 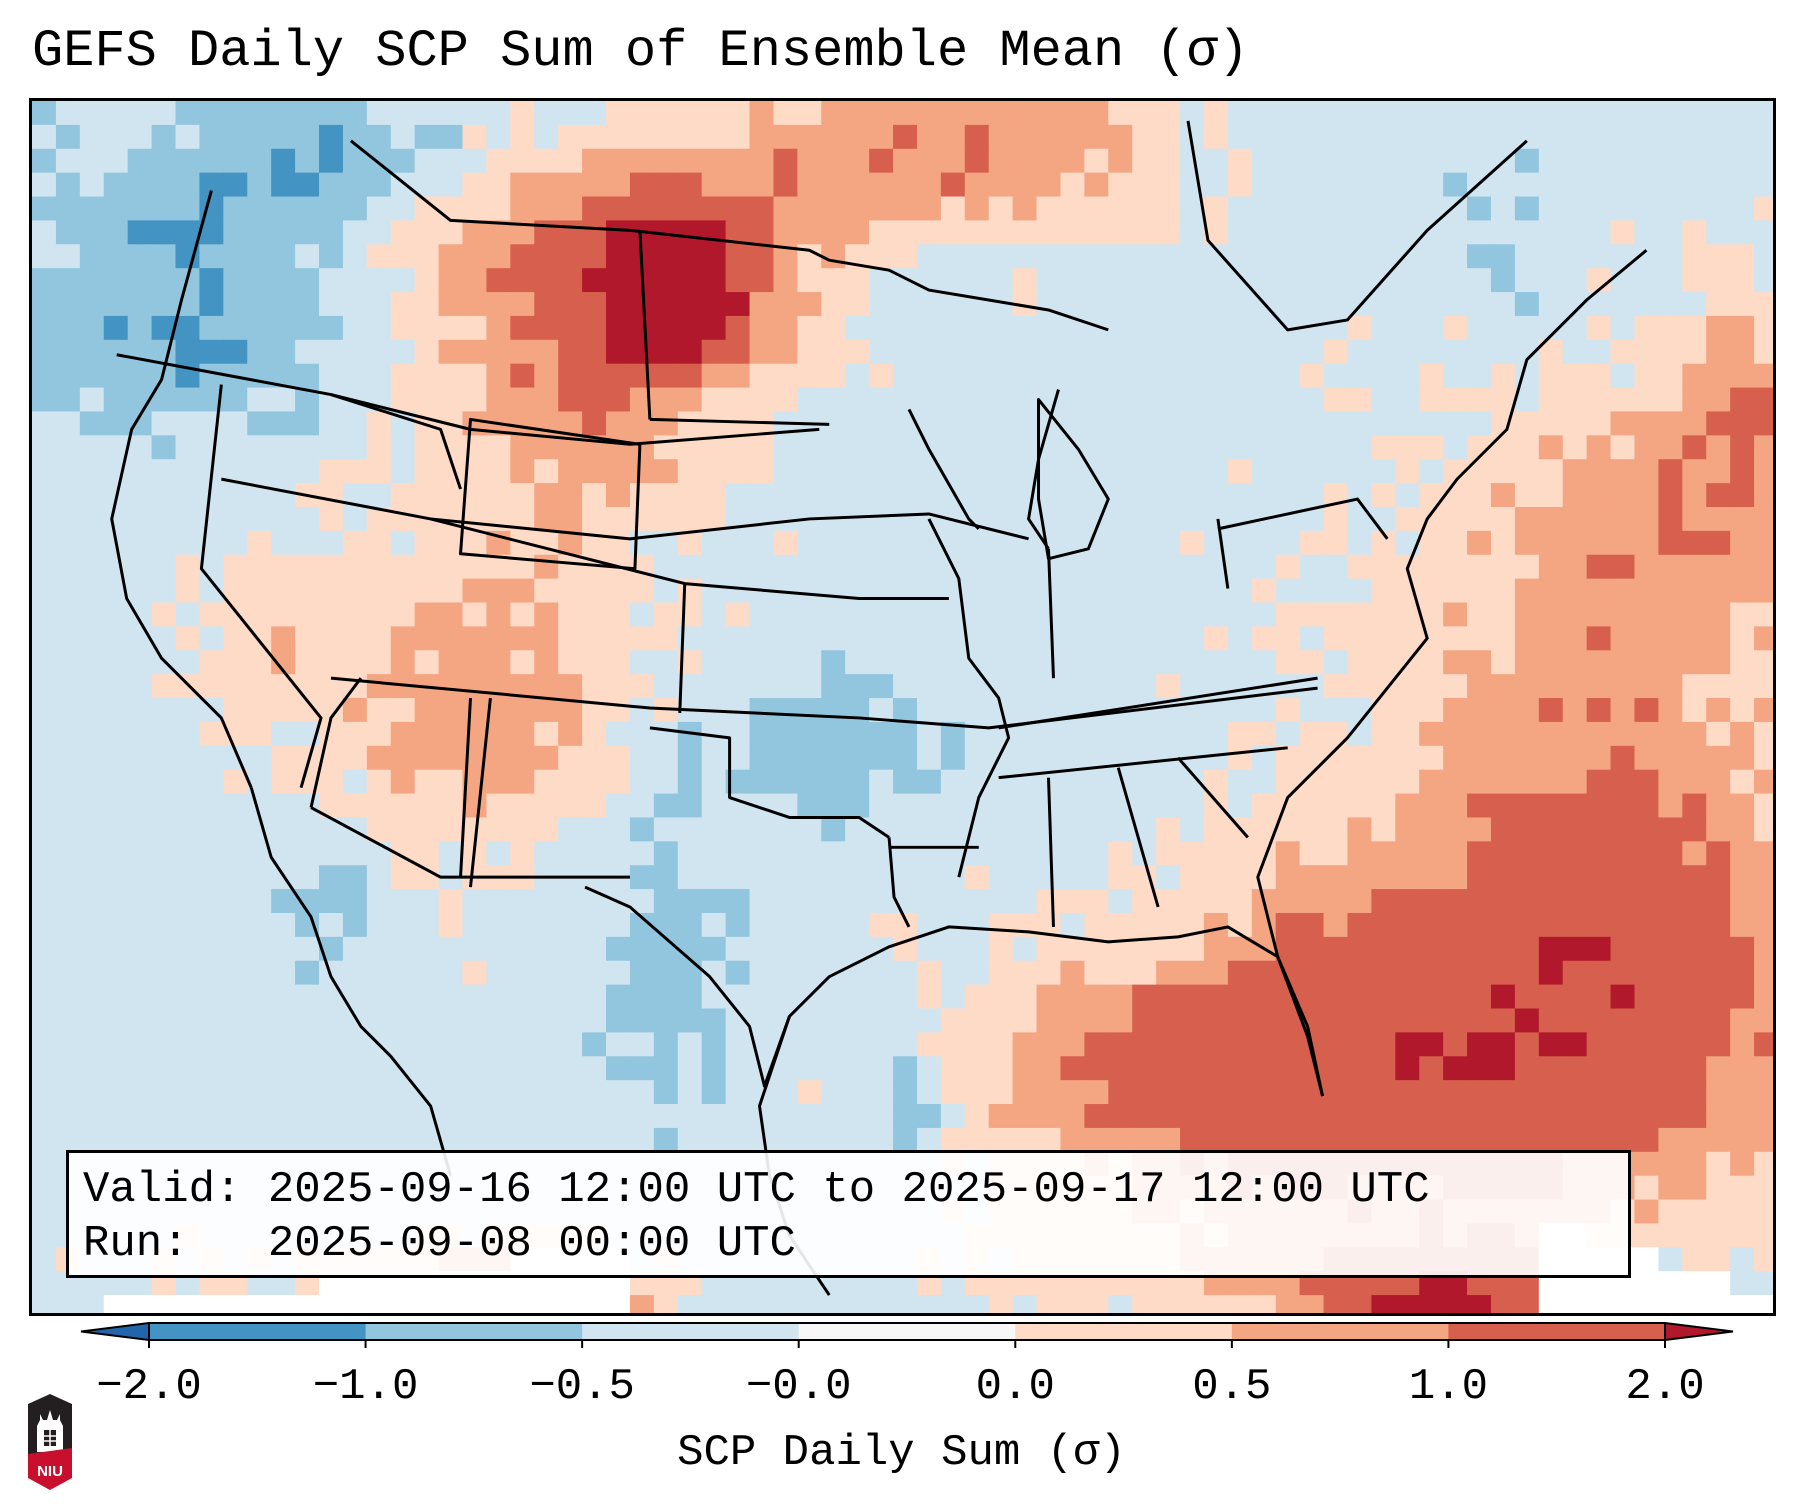 What do you see at coordinates (1699, 1331) in the screenshot?
I see `colorbar-extend-max` at bounding box center [1699, 1331].